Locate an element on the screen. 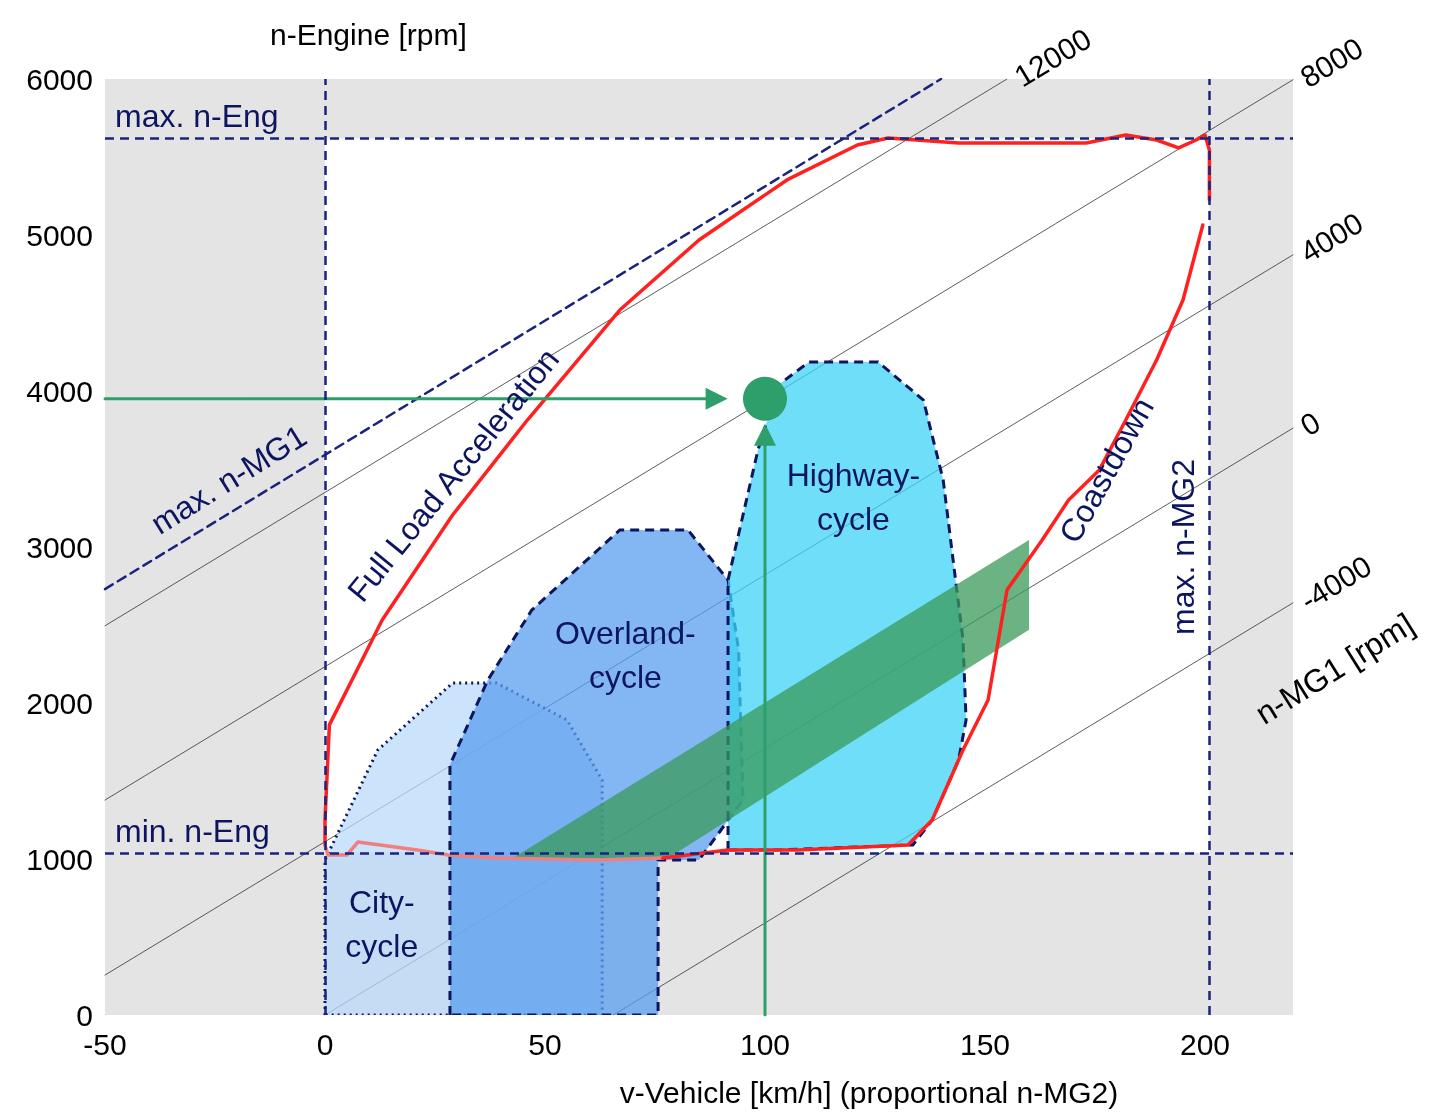 The height and width of the screenshot is (1117, 1450). text: 0 is located at coordinates (1310, 424).